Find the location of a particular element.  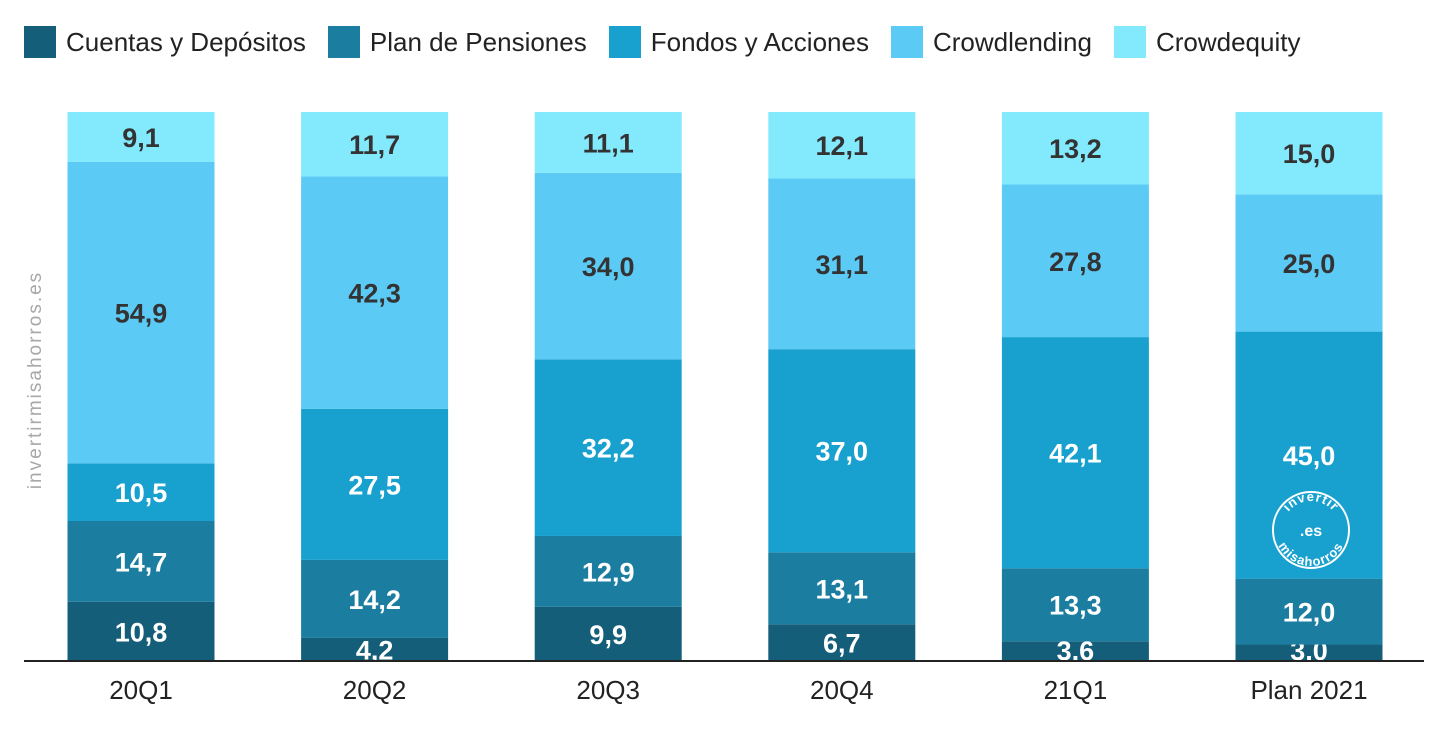

data-label: 14,2 is located at coordinates (374, 600).